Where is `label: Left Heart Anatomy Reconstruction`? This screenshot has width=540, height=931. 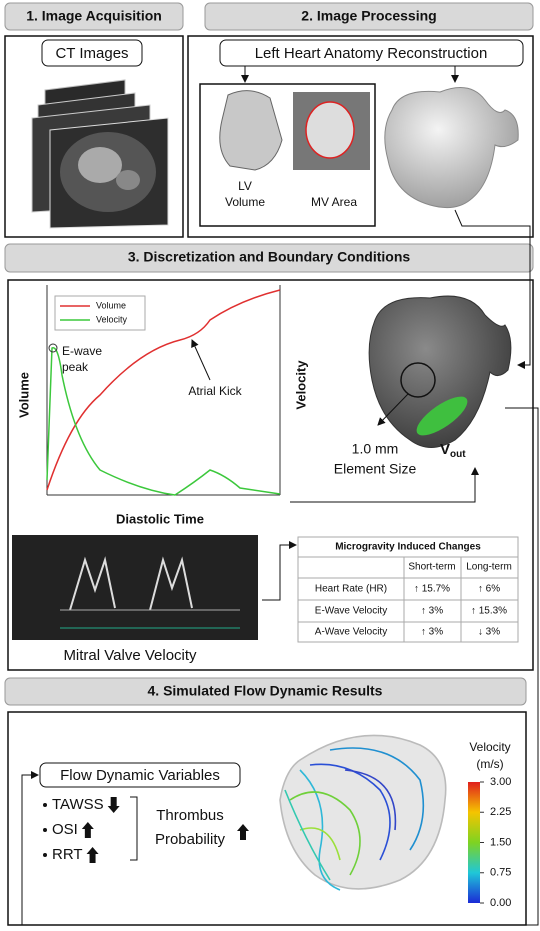 label: Left Heart Anatomy Reconstruction is located at coordinates (371, 53).